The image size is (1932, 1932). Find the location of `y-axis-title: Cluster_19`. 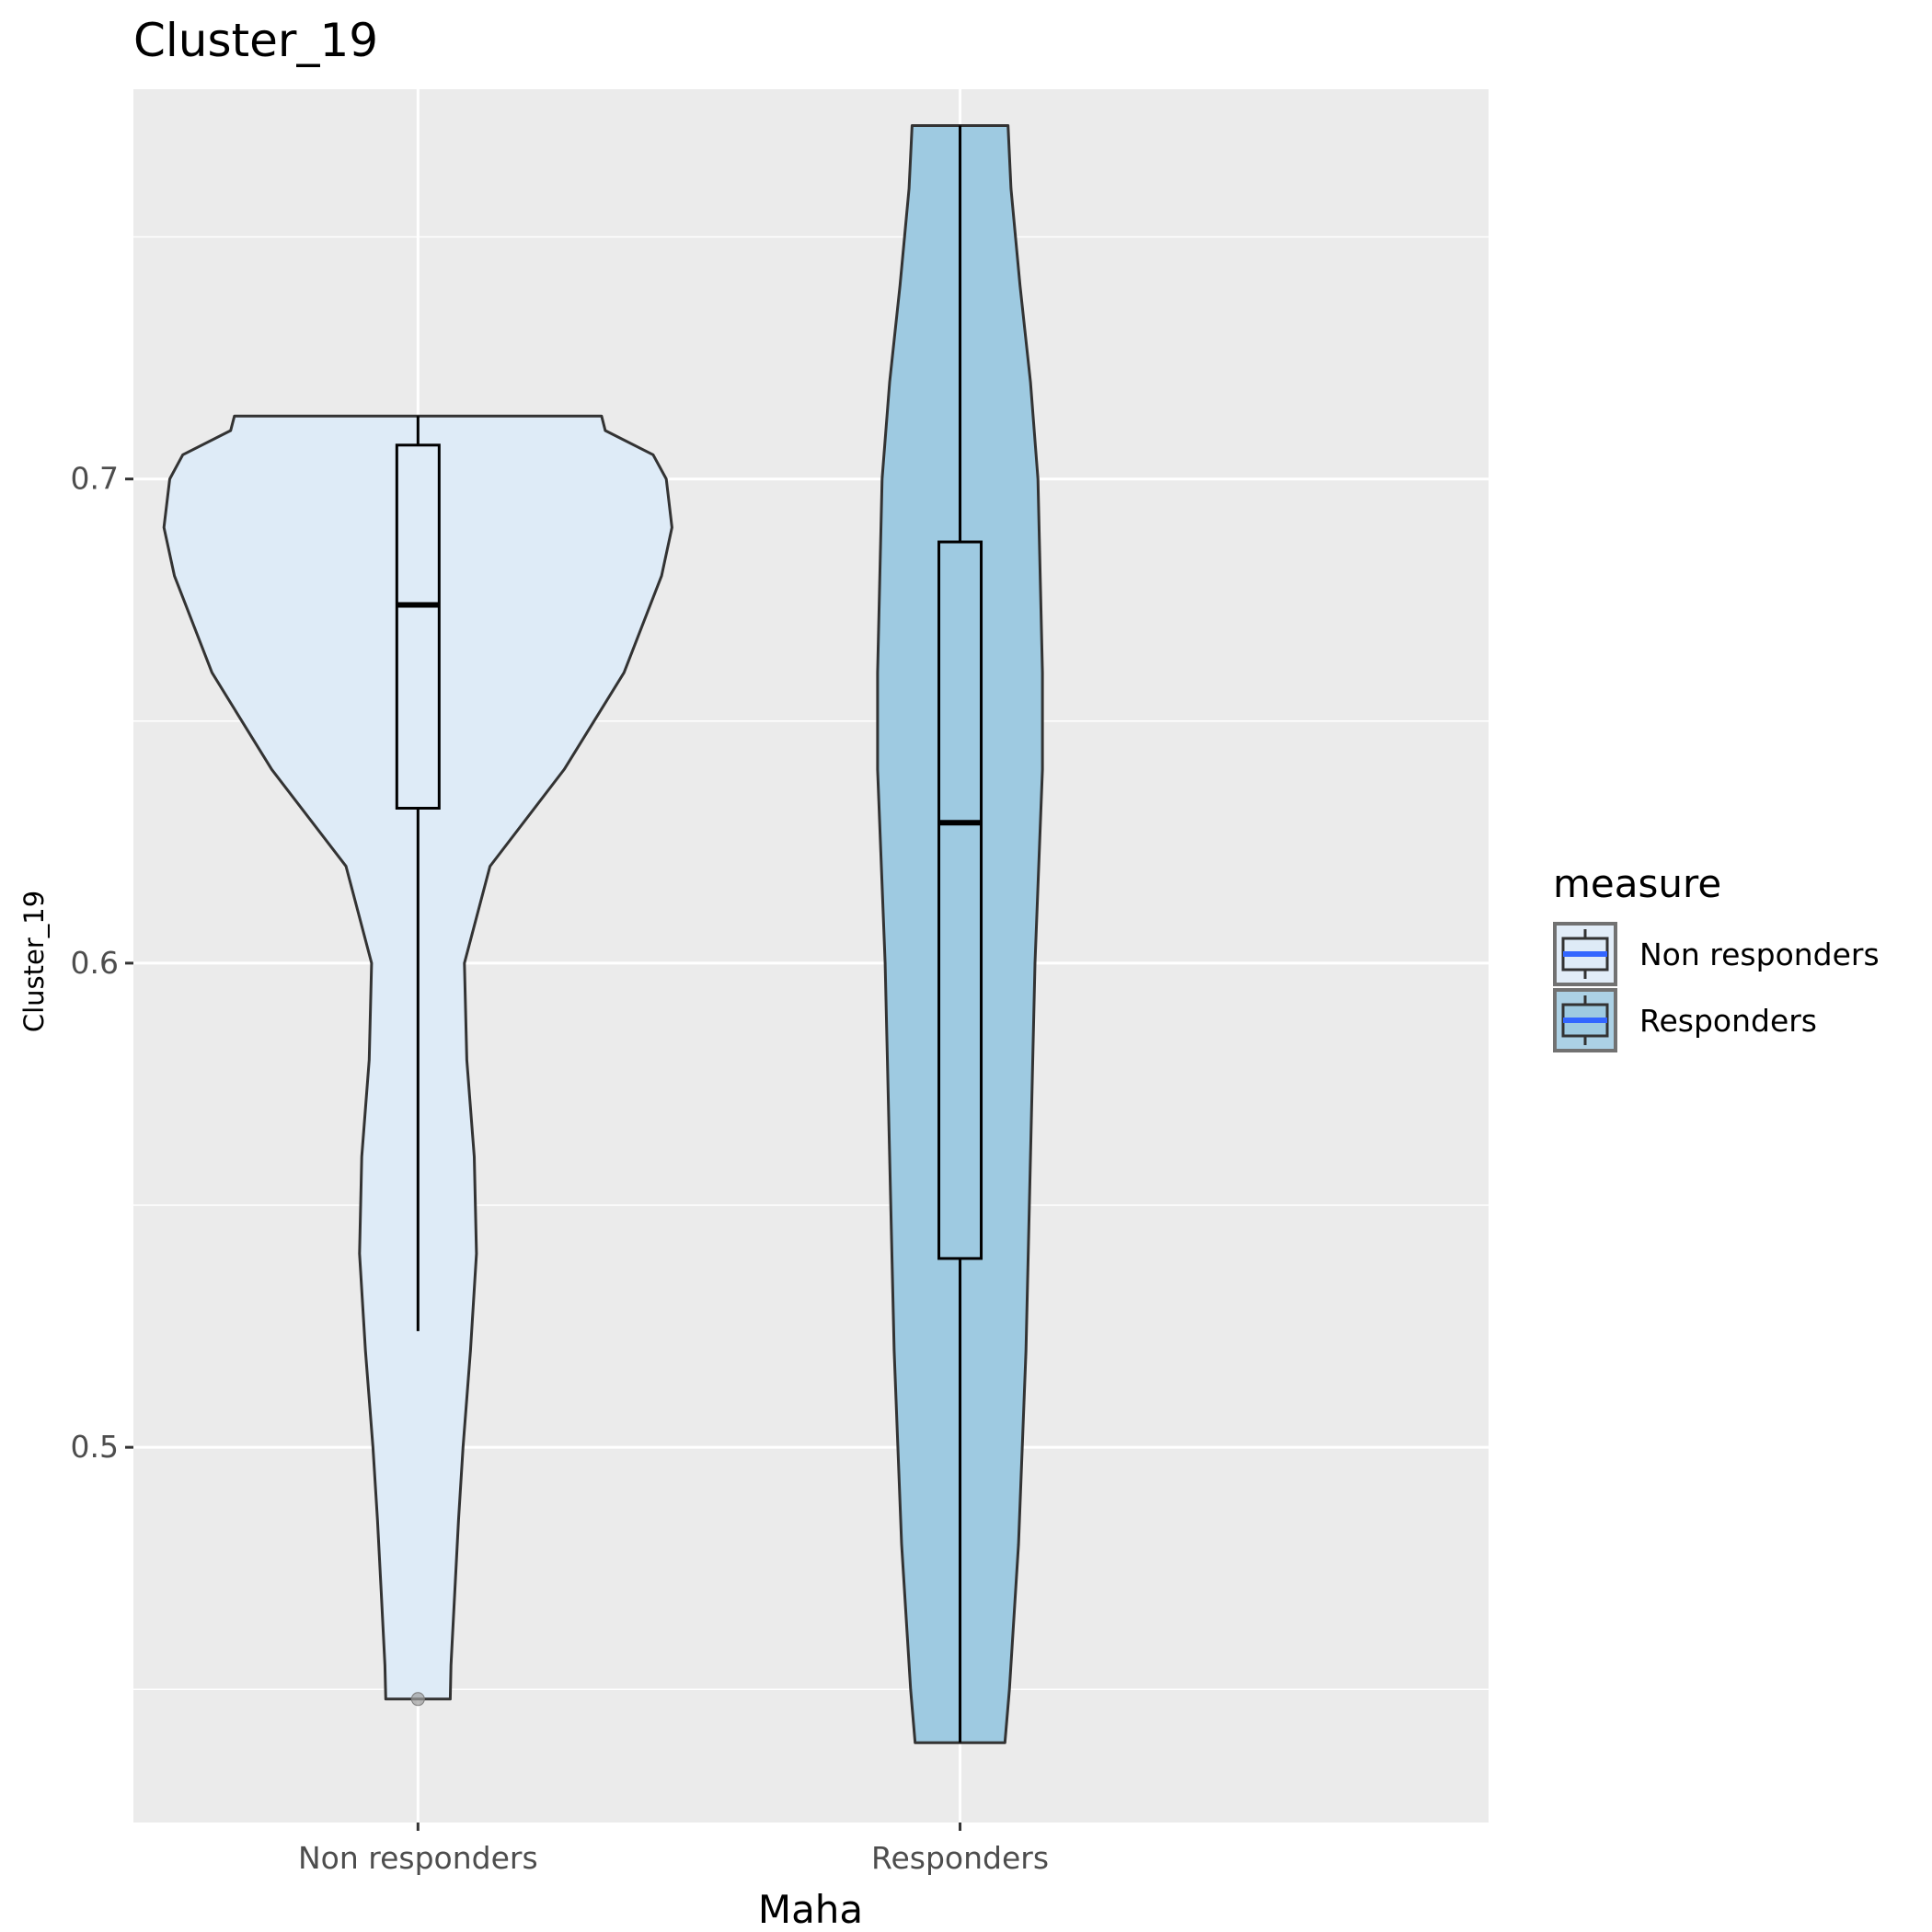

y-axis-title: Cluster_19 is located at coordinates (34, 961).